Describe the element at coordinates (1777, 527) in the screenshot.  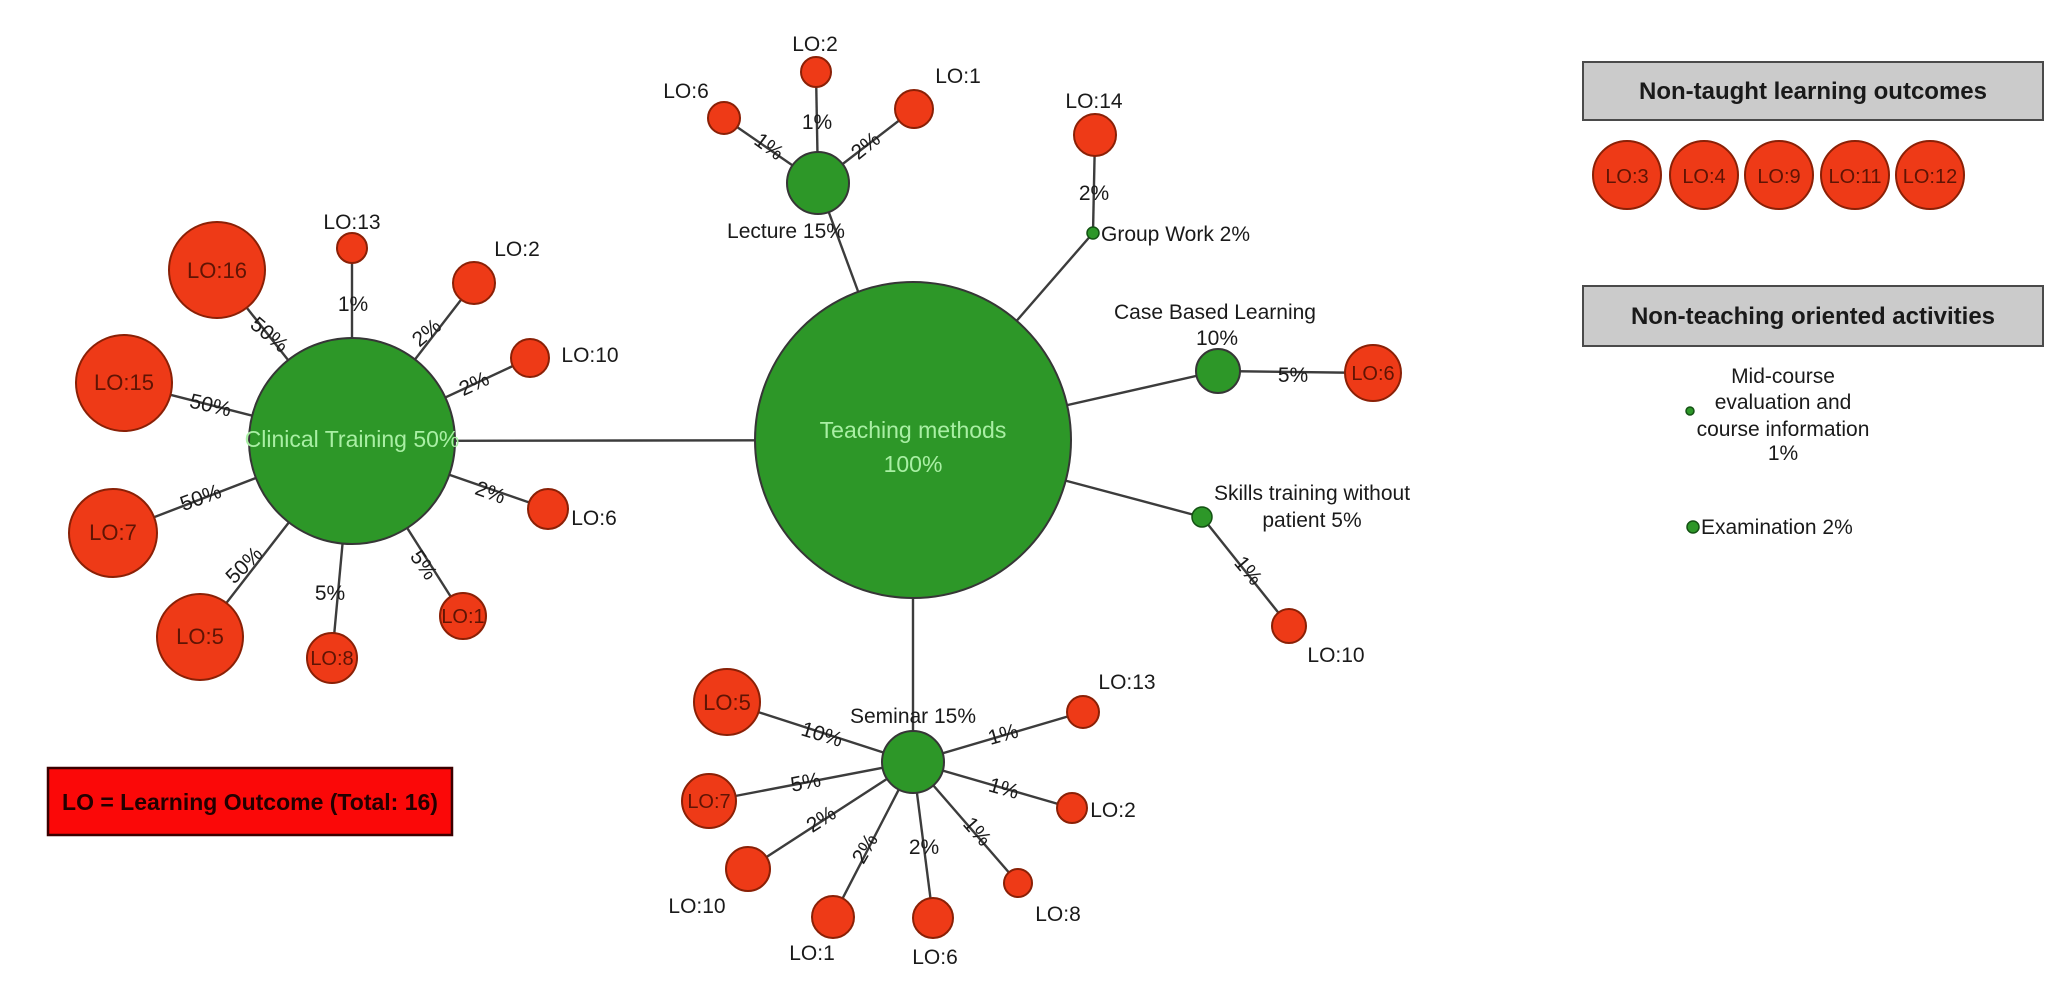
I see `examination-label: Examination 2%` at that location.